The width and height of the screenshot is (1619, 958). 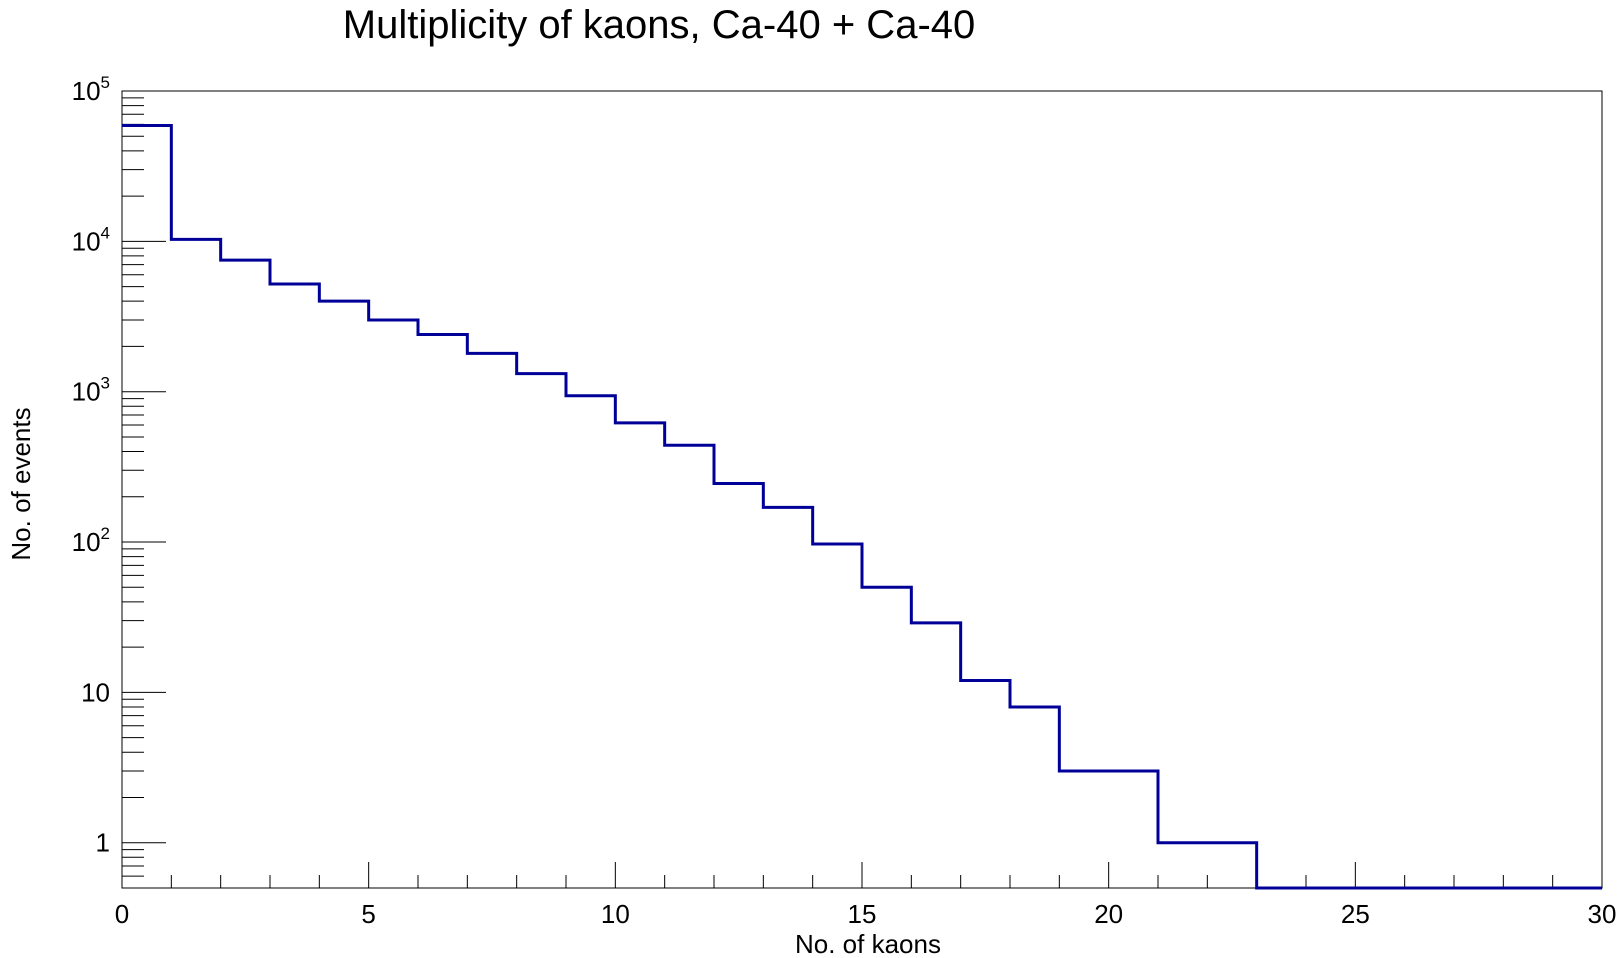 What do you see at coordinates (862, 914) in the screenshot?
I see `x-tick-label: 15` at bounding box center [862, 914].